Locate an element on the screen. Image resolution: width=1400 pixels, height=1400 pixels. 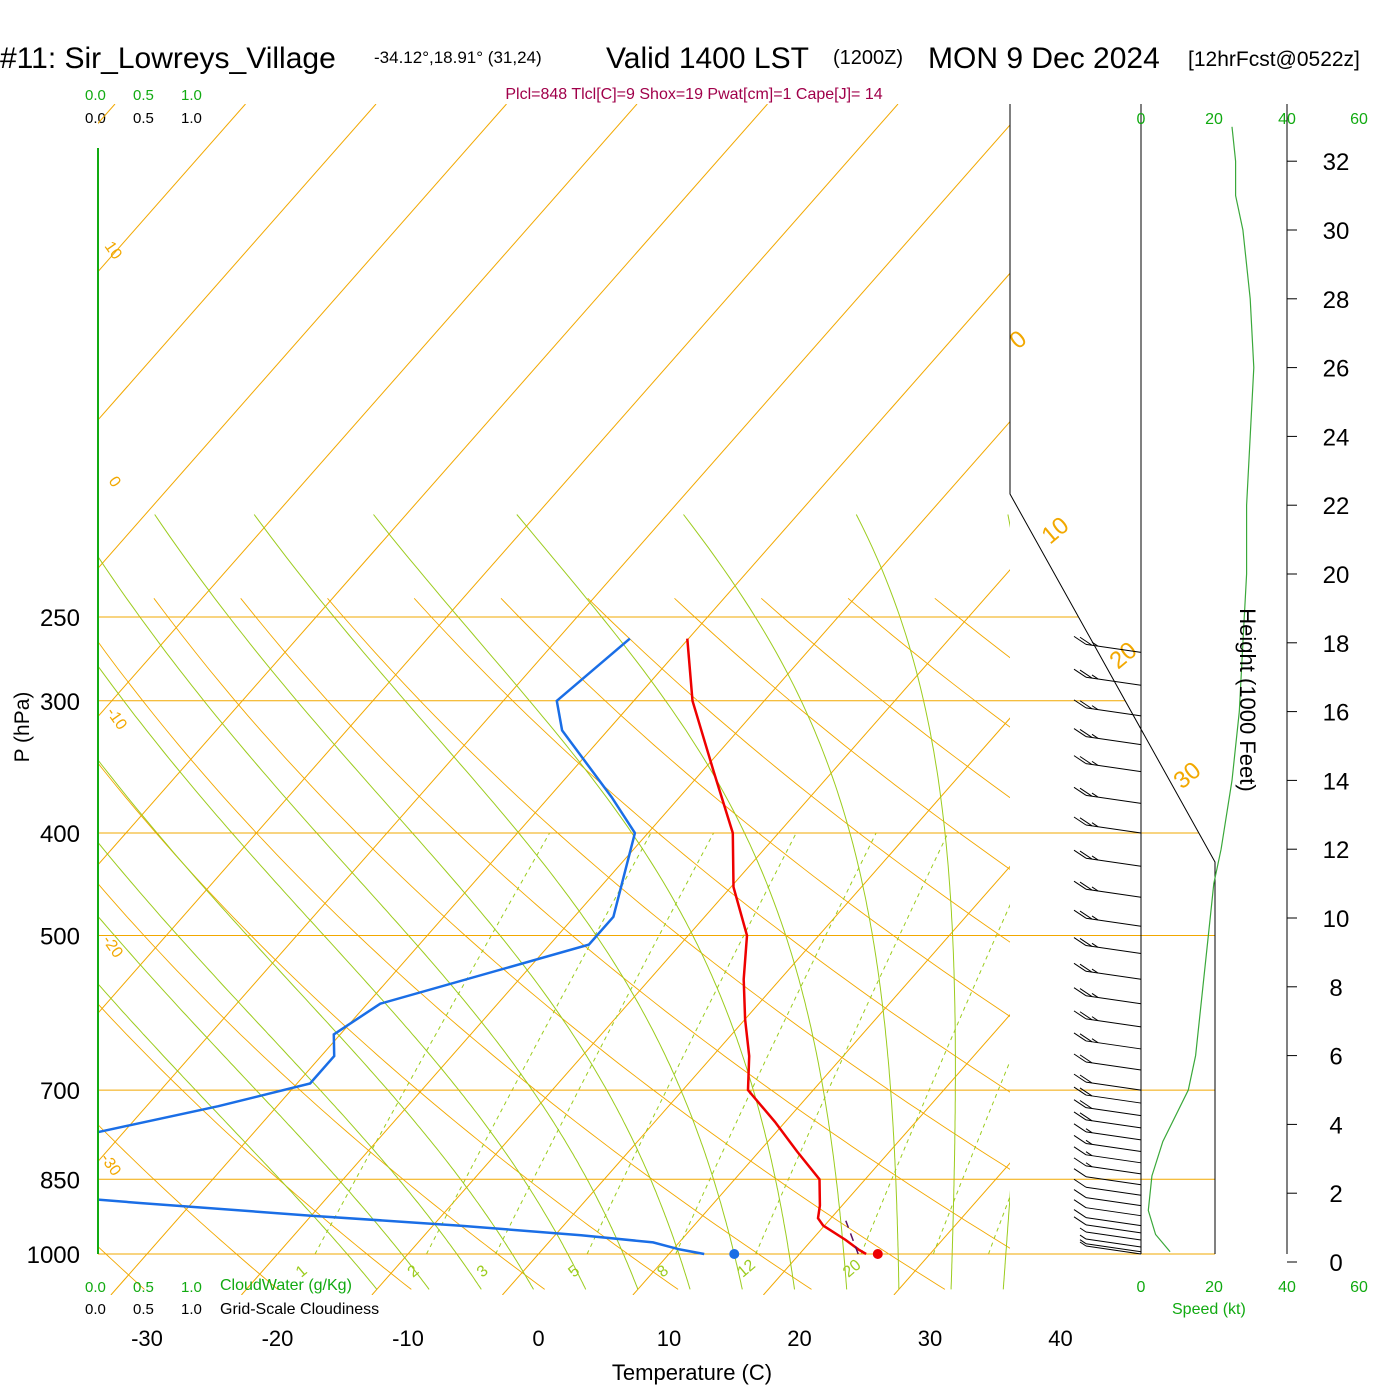
cloudiness-tick-top: 0.0 is located at coordinates (95, 118).